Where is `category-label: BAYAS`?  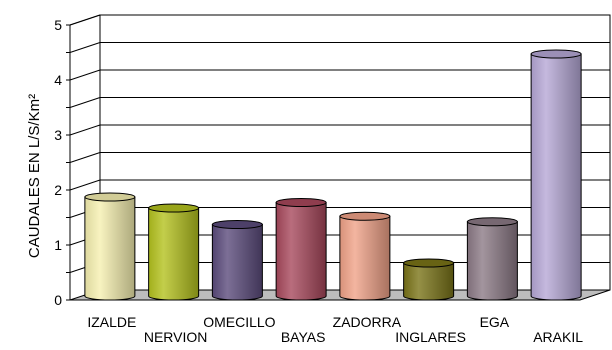
category-label: BAYAS is located at coordinates (303, 337).